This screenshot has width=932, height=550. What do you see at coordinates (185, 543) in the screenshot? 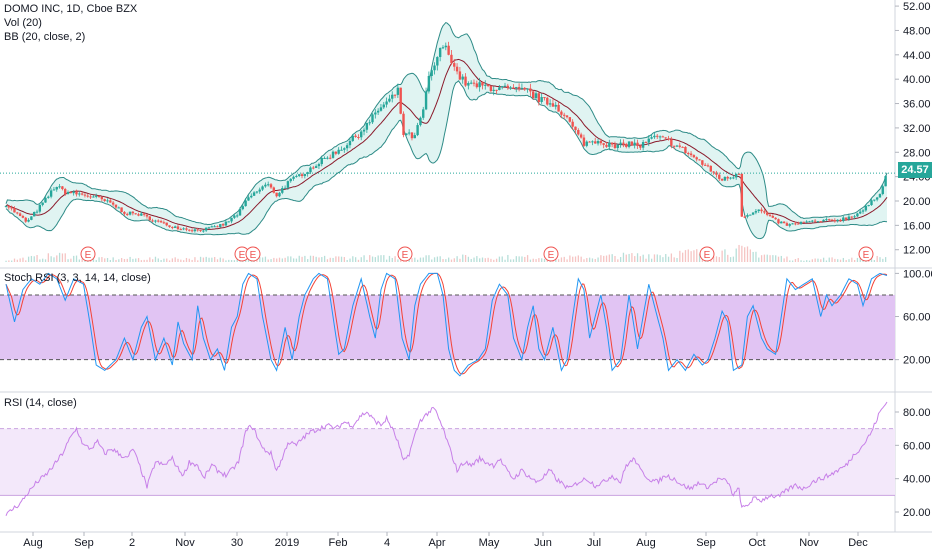
I see `time-axis-label: Nov` at bounding box center [185, 543].